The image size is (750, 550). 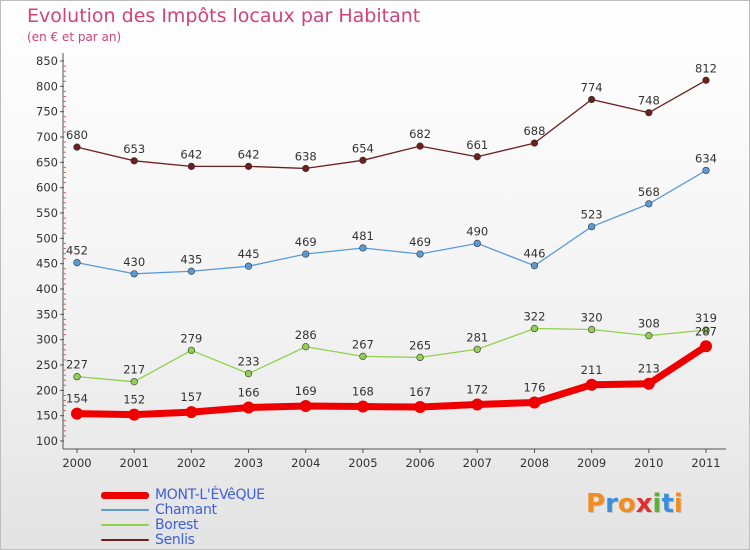 What do you see at coordinates (150, 525) in the screenshot?
I see `legend-item: Borest` at bounding box center [150, 525].